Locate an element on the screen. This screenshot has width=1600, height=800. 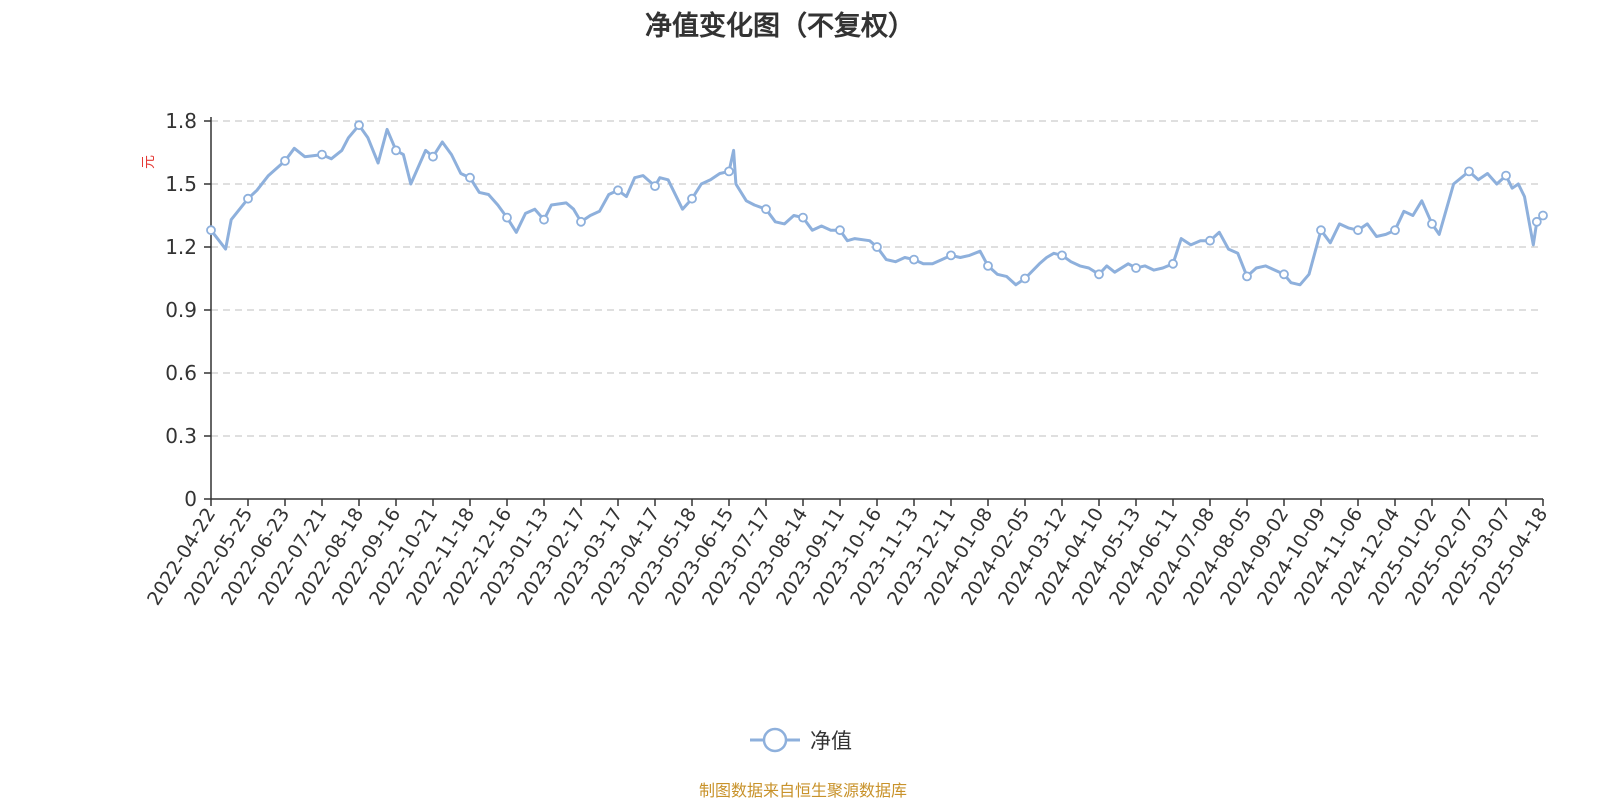
data-source-note: 制图数据来自恒生聚源数据库 is located at coordinates (803, 790).